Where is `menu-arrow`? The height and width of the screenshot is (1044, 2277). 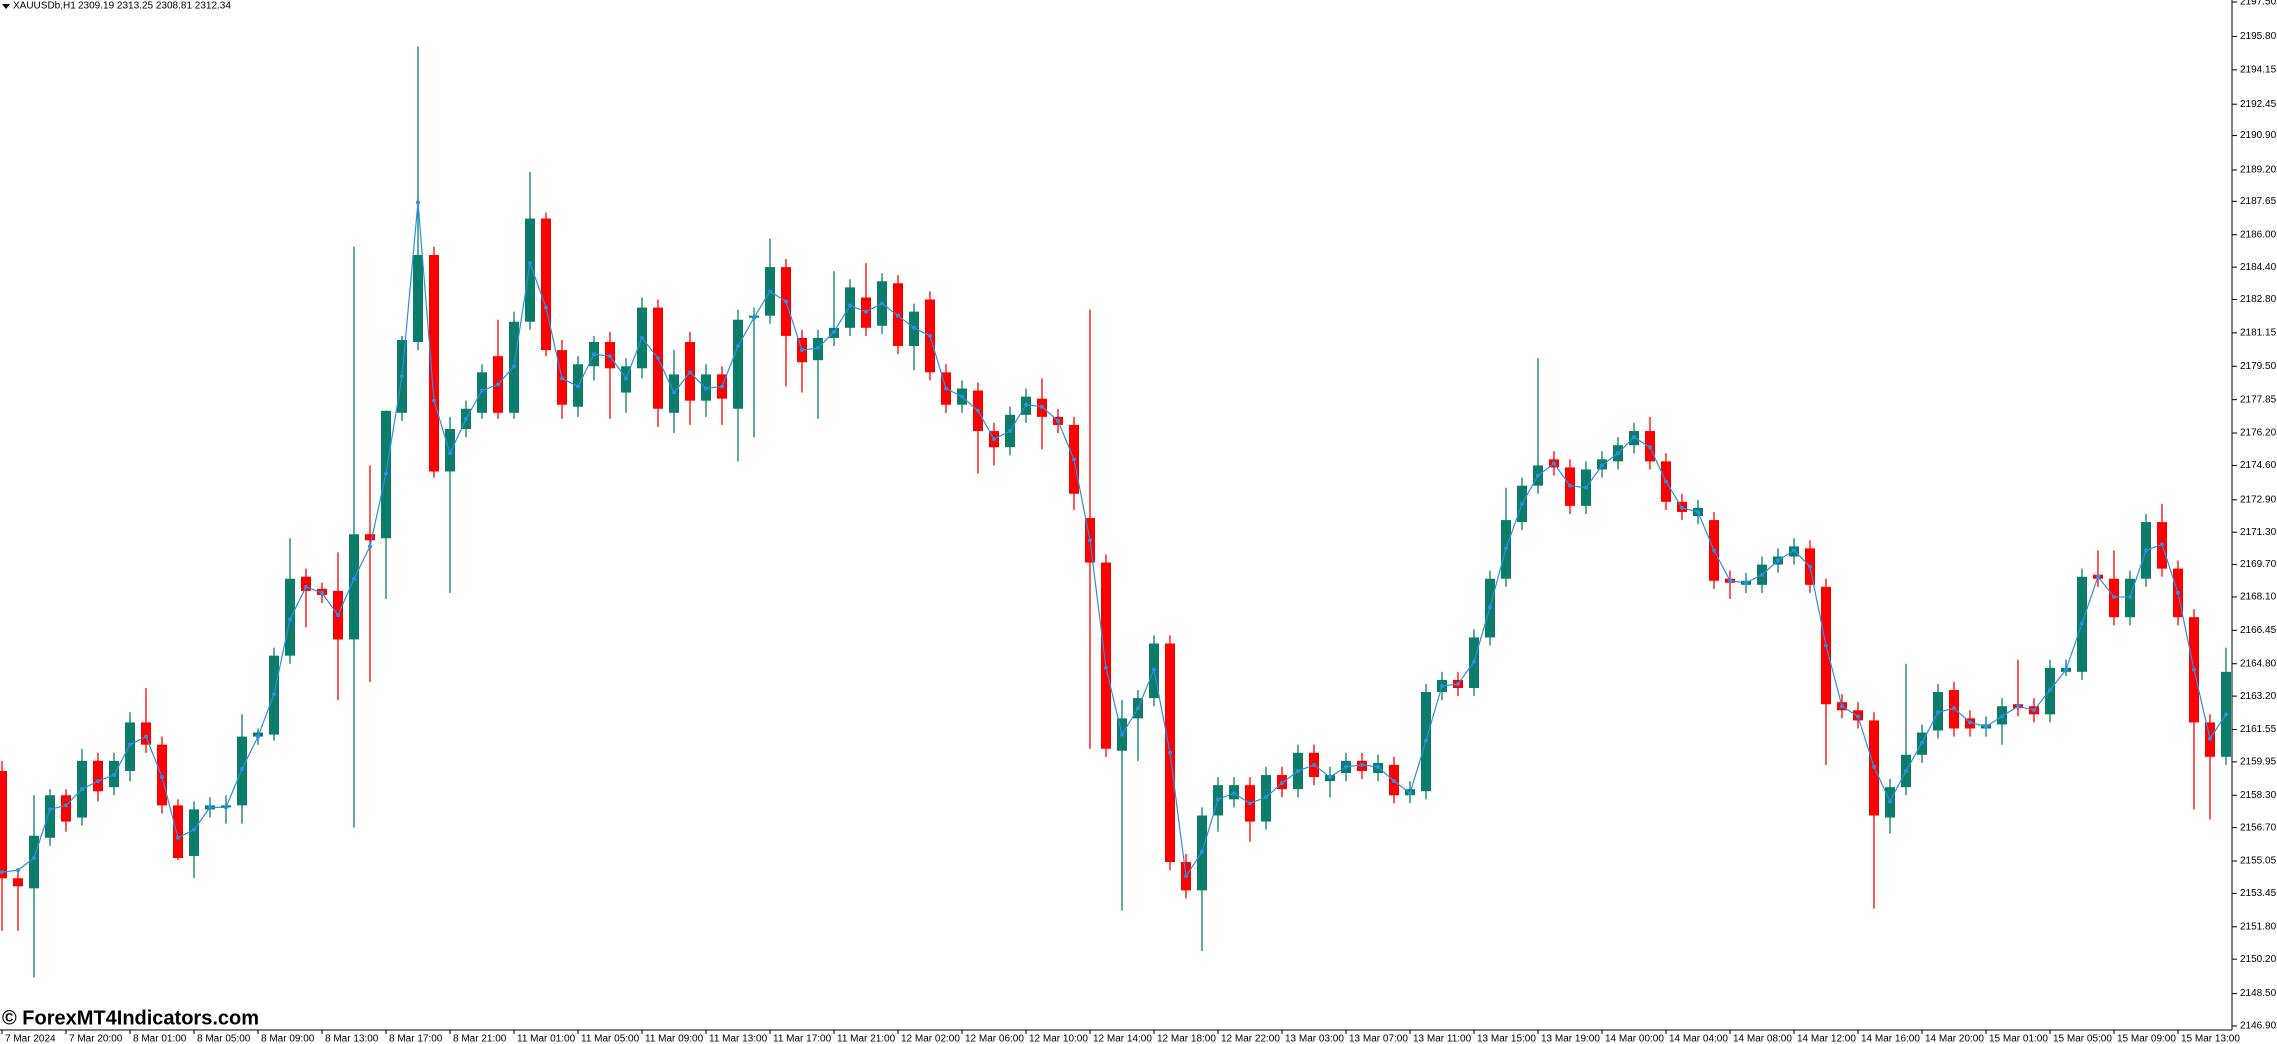 menu-arrow is located at coordinates (6, 6).